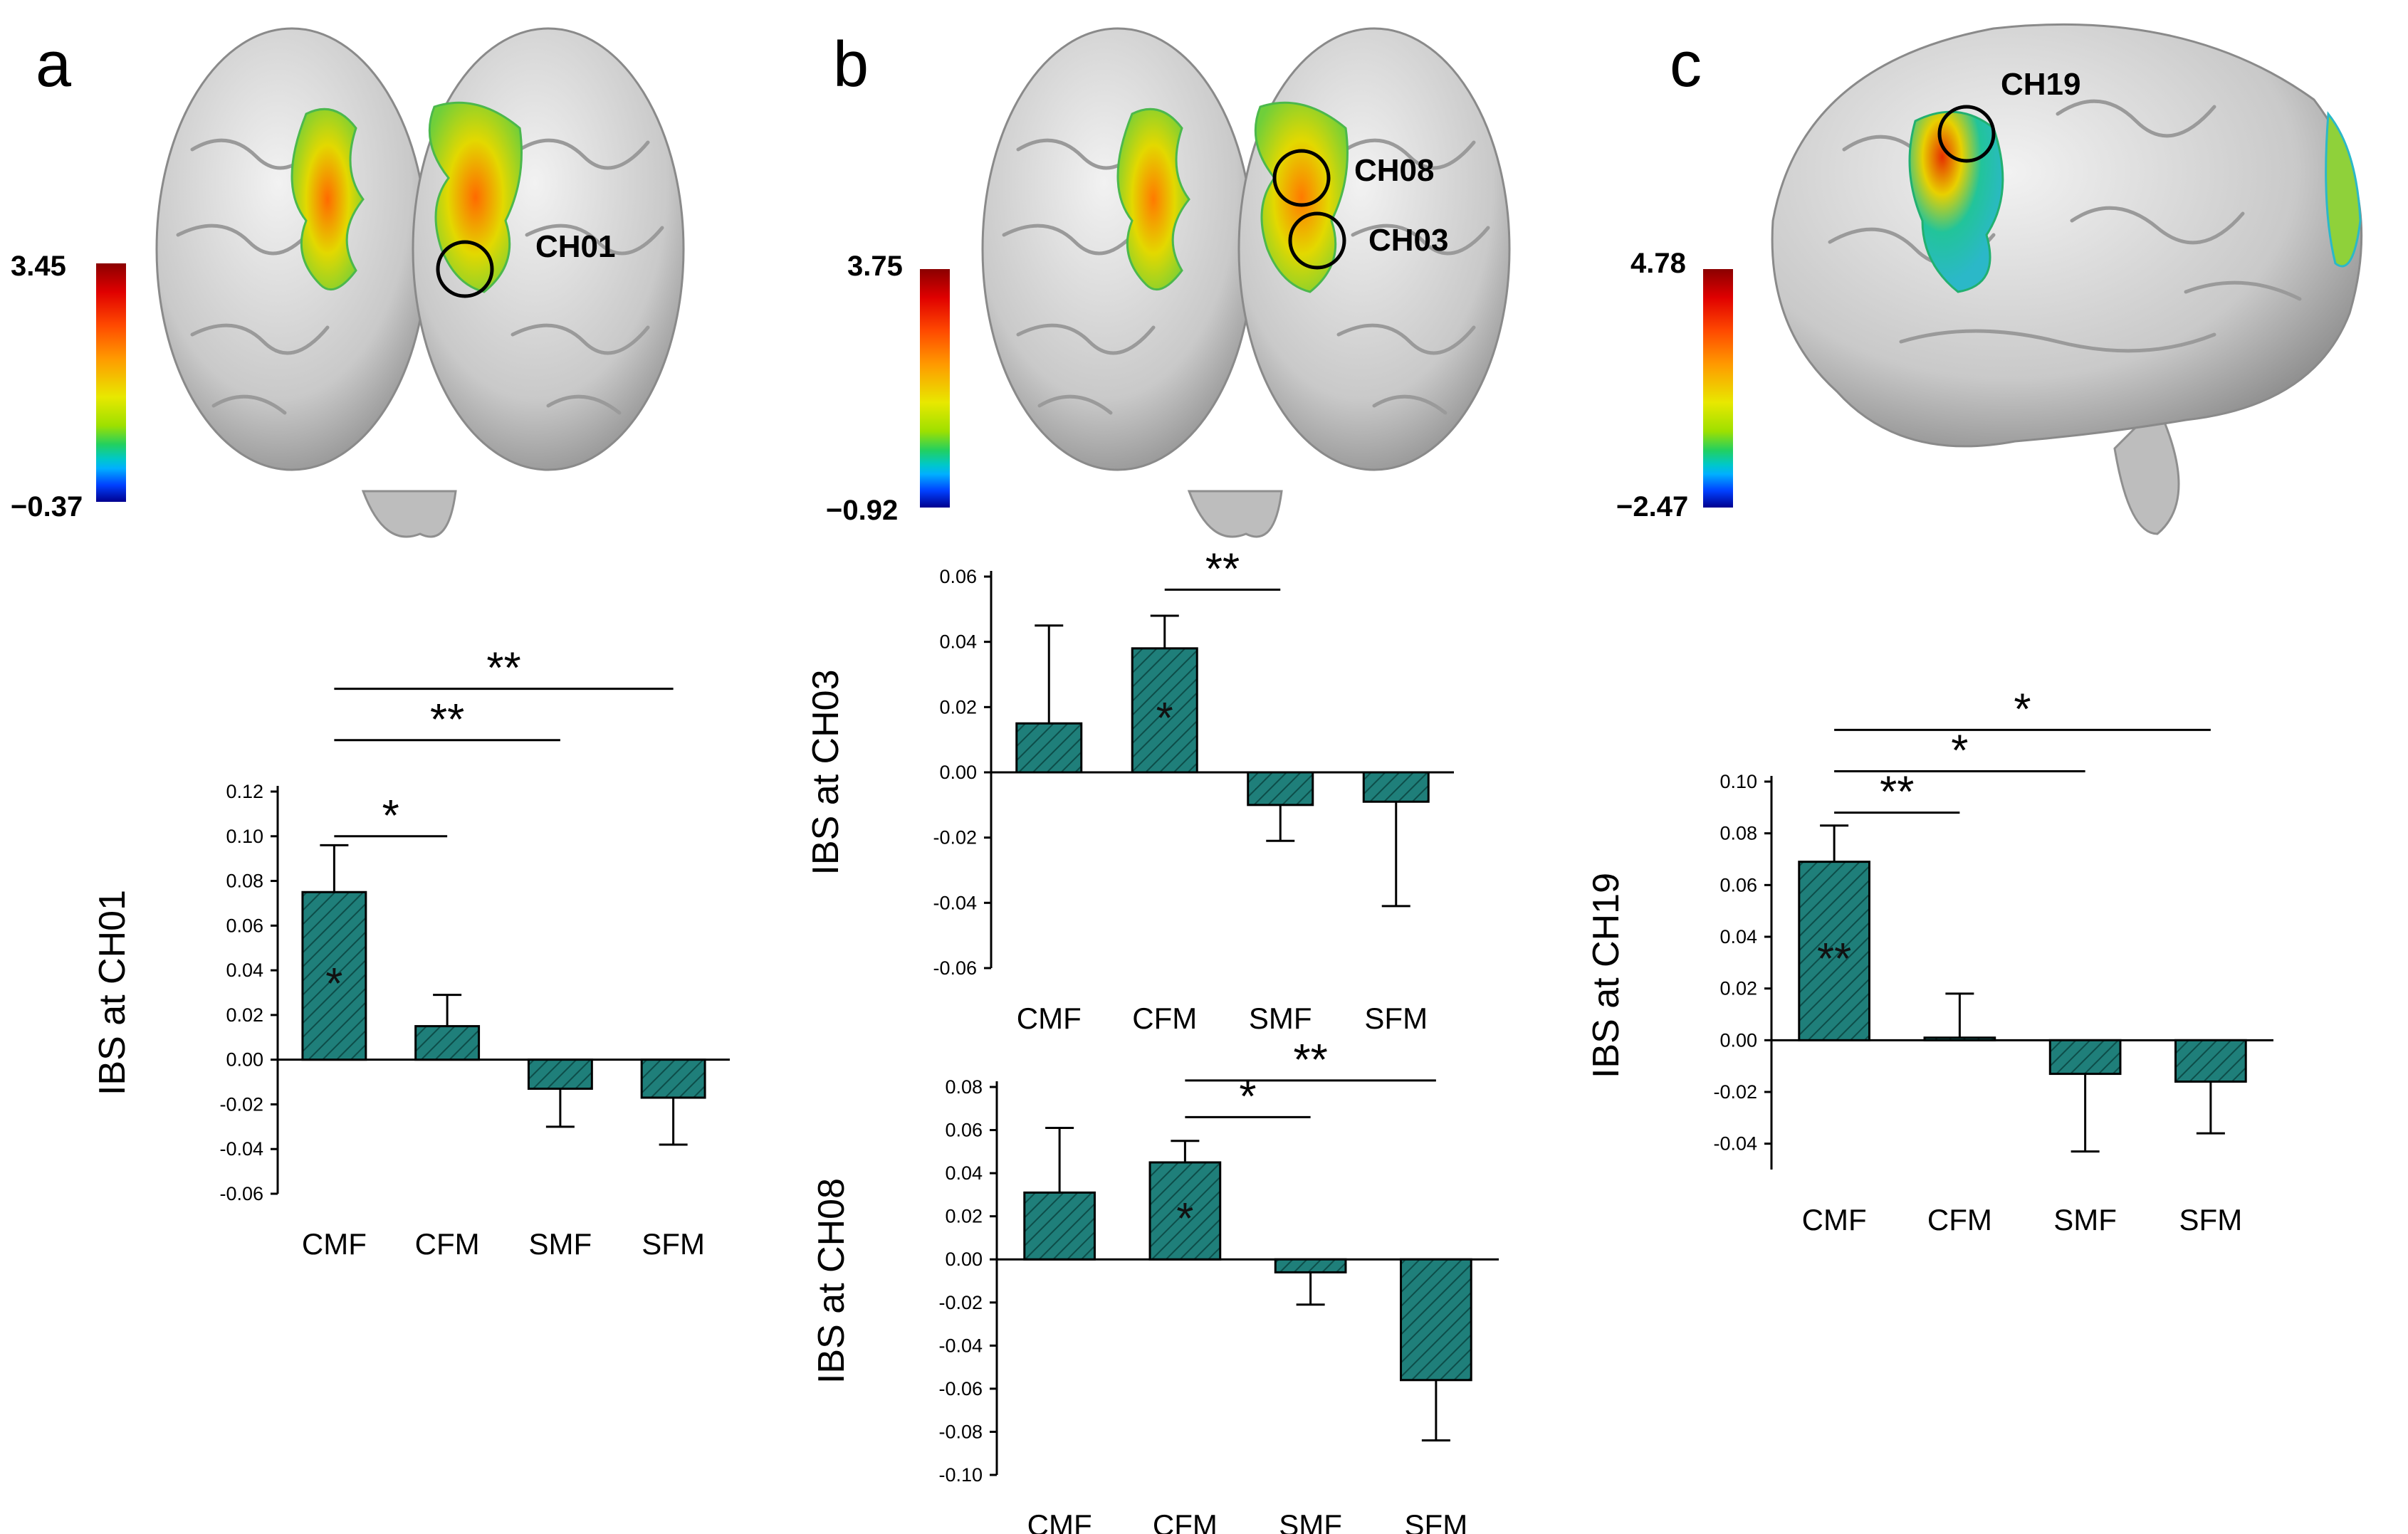 The image size is (2408, 1534). I want to click on ch08-ytick-label: 0.02, so click(964, 1216).